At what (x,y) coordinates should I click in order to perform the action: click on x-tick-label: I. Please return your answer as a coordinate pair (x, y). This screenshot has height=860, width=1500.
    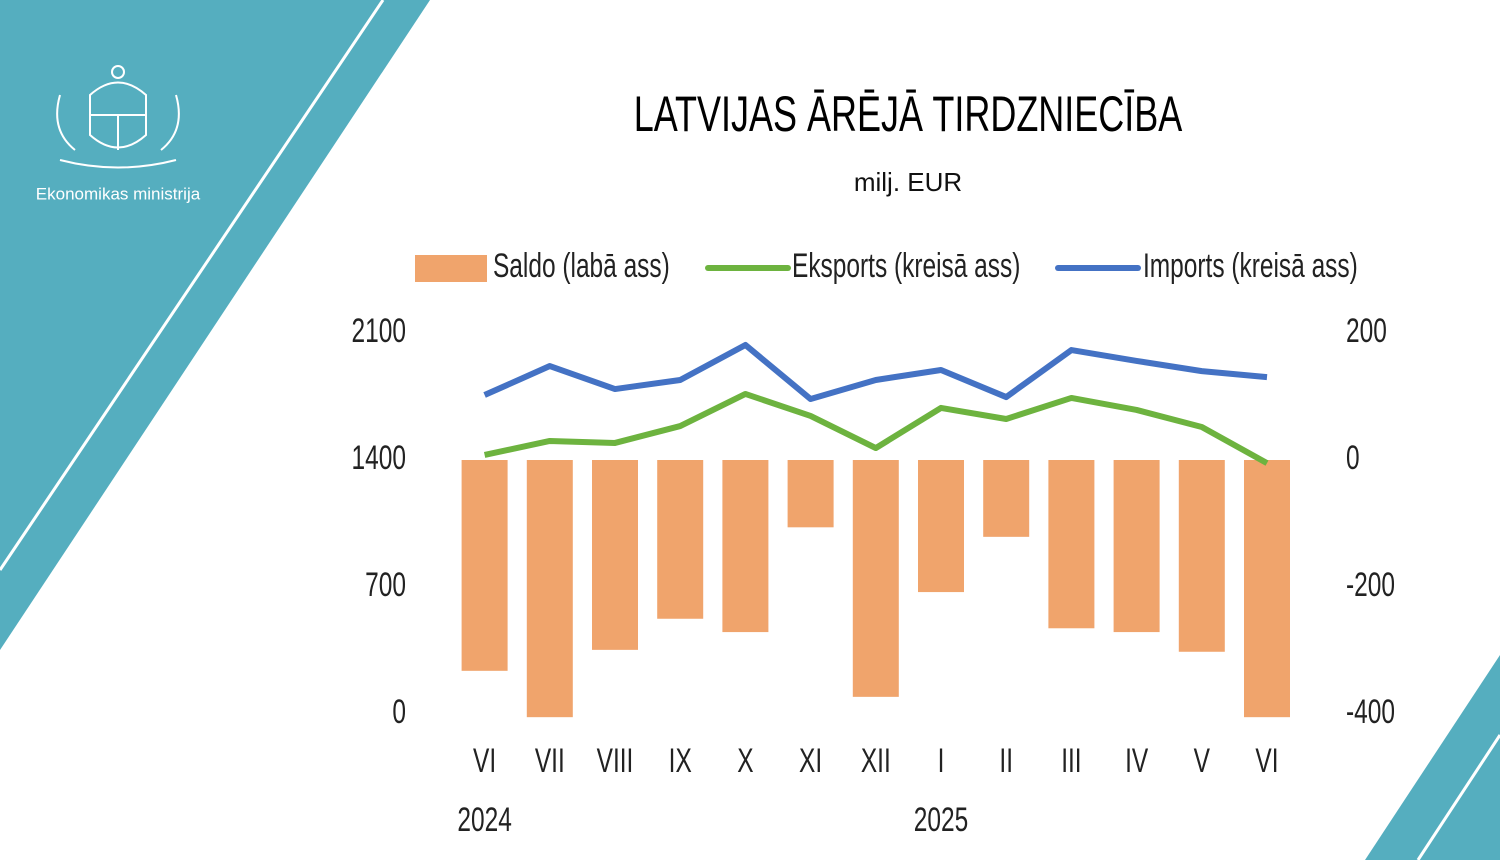
    Looking at the image, I should click on (941, 761).